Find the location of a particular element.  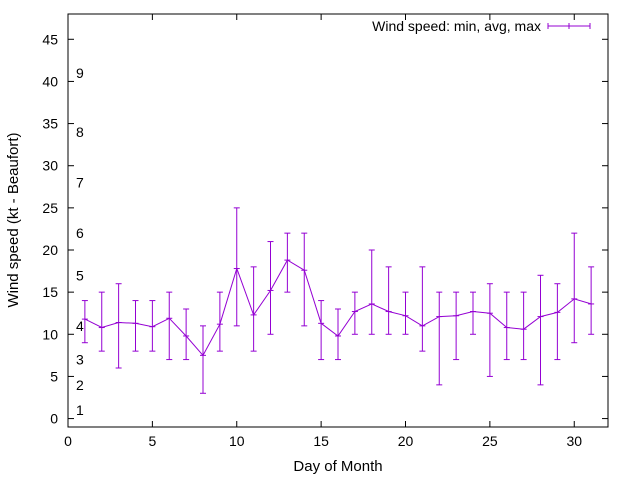

x-tick-label: 0 is located at coordinates (68, 441).